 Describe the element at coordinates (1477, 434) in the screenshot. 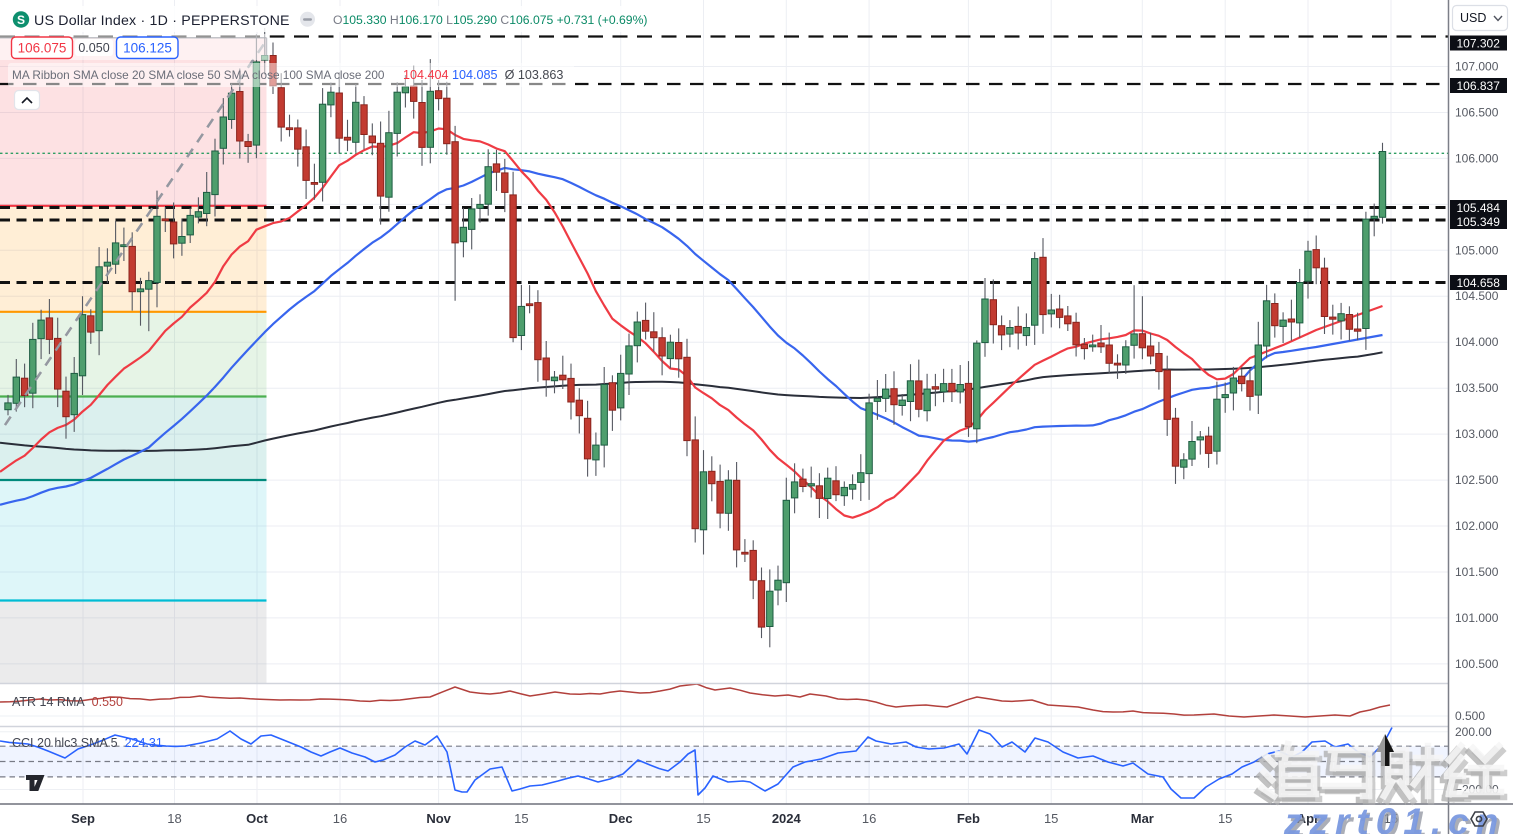

I see `svg-text: 103.000` at that location.